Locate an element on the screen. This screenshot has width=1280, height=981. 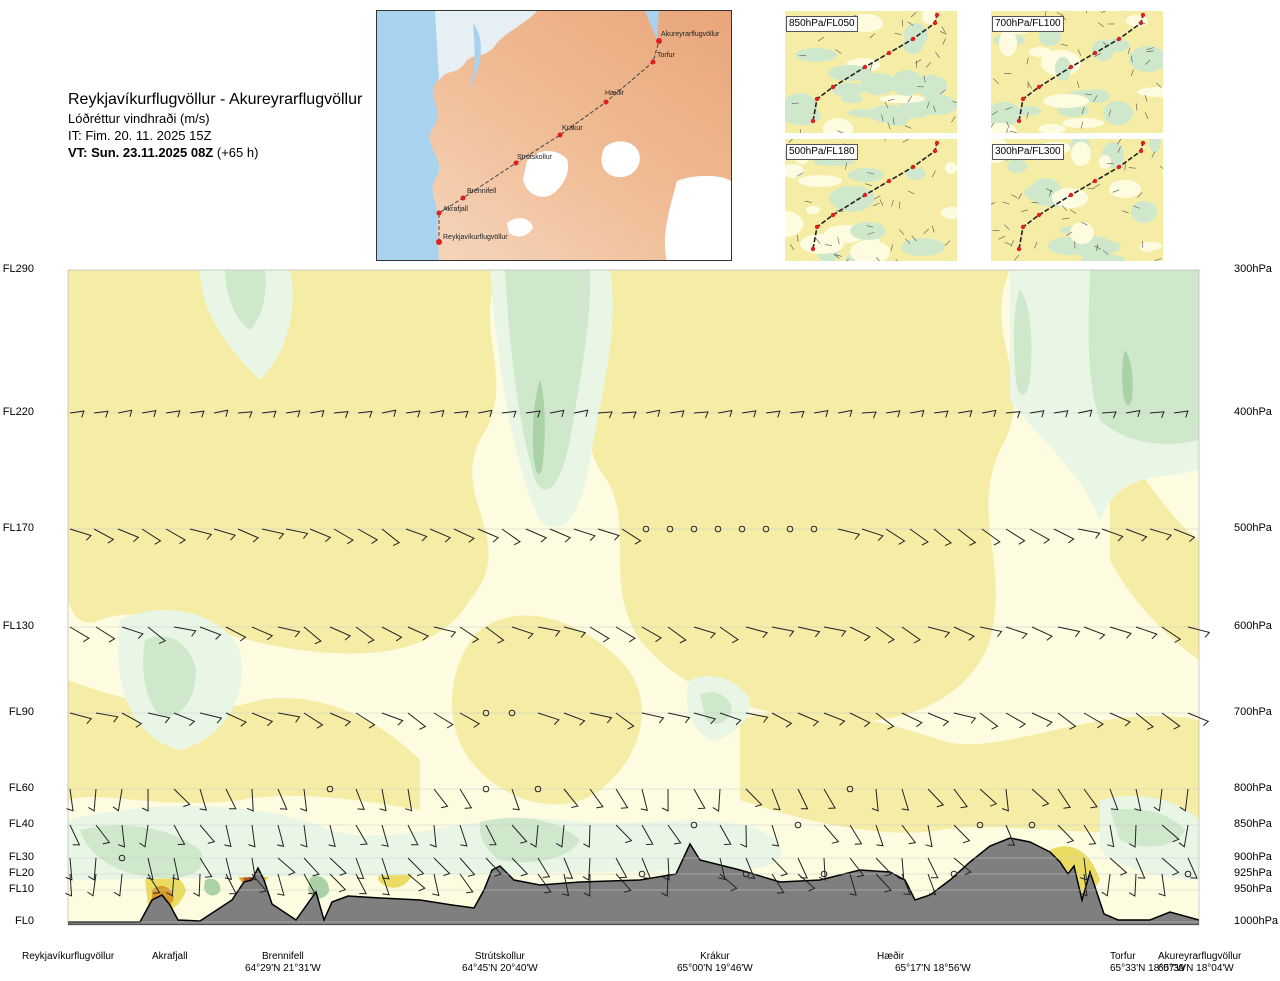
mini-map-label: 500hPa/FL180 is located at coordinates (822, 152).